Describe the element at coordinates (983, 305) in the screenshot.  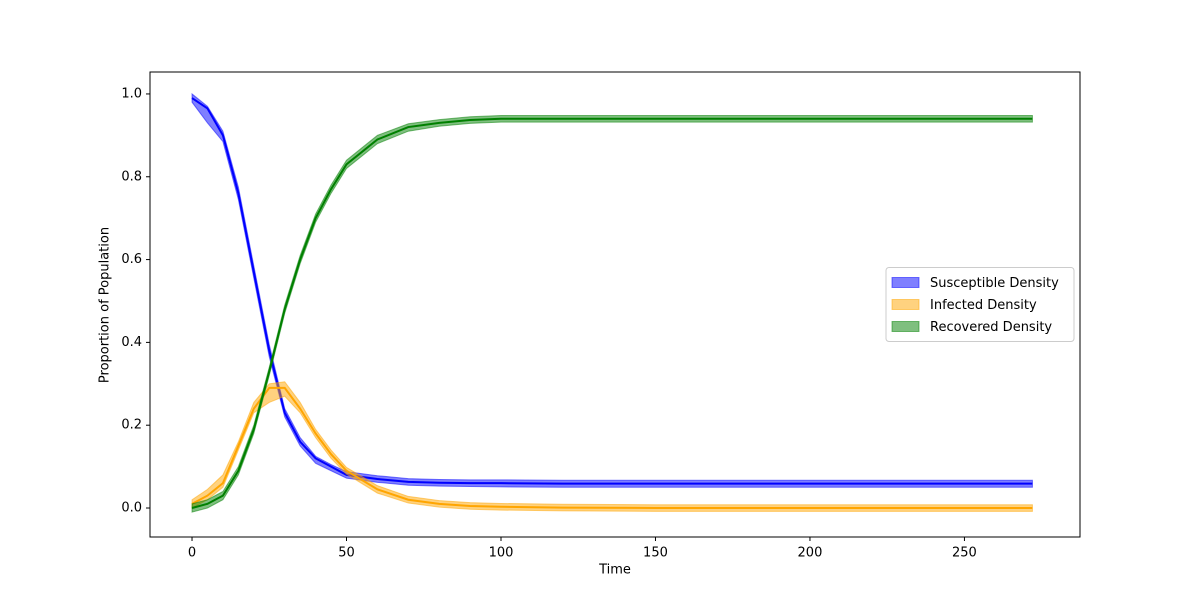
I see `legend-label: Infected Density` at that location.